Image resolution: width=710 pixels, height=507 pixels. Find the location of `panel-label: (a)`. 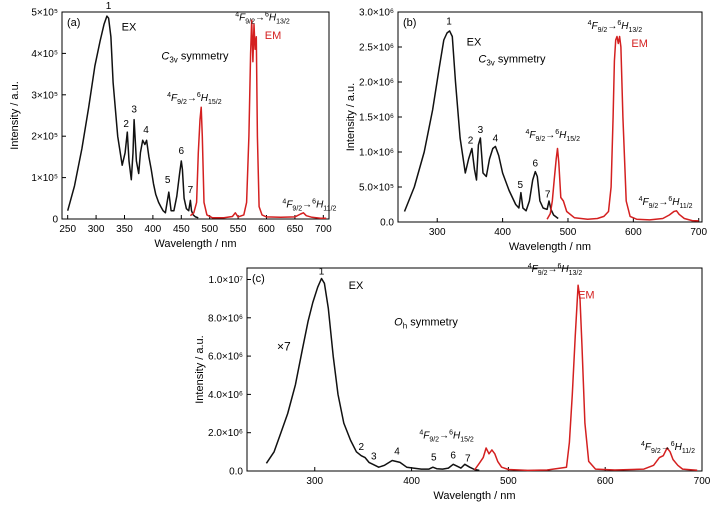

panel-label: (a) is located at coordinates (73, 23).